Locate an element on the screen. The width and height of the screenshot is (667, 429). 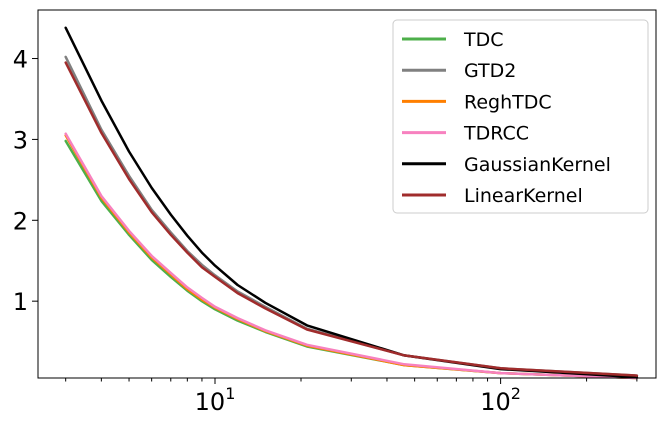
y-tick-label-1: 2 is located at coordinates (20, 221).